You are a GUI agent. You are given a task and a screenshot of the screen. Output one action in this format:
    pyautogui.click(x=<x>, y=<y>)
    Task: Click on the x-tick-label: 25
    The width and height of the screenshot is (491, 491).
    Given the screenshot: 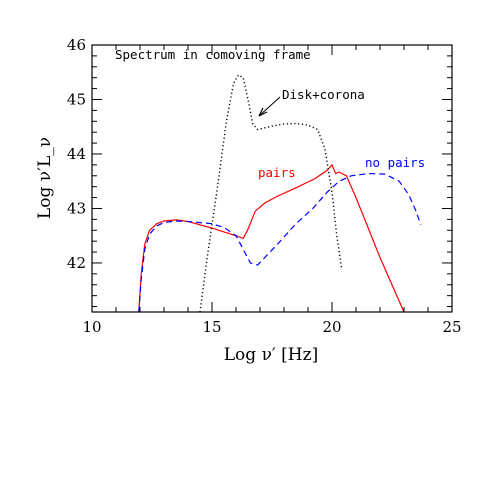 What is the action you would take?
    pyautogui.click(x=451, y=327)
    